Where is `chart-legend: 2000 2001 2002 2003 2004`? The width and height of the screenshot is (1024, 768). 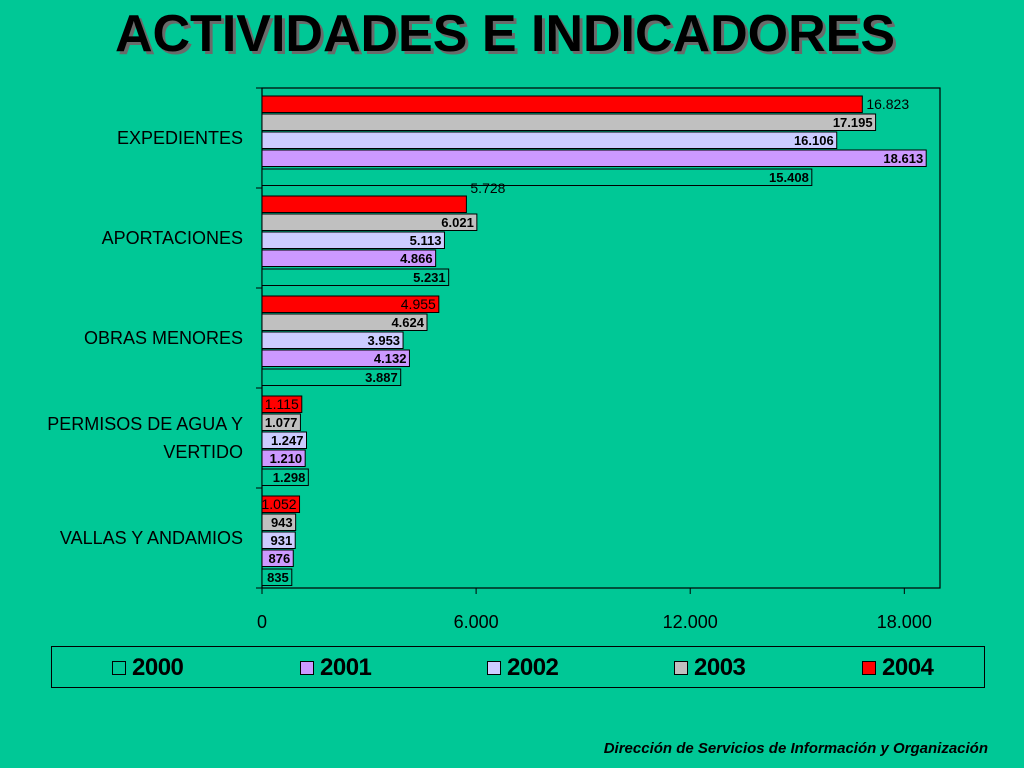
chart-legend: 2000 2001 2002 2003 2004 is located at coordinates (518, 667).